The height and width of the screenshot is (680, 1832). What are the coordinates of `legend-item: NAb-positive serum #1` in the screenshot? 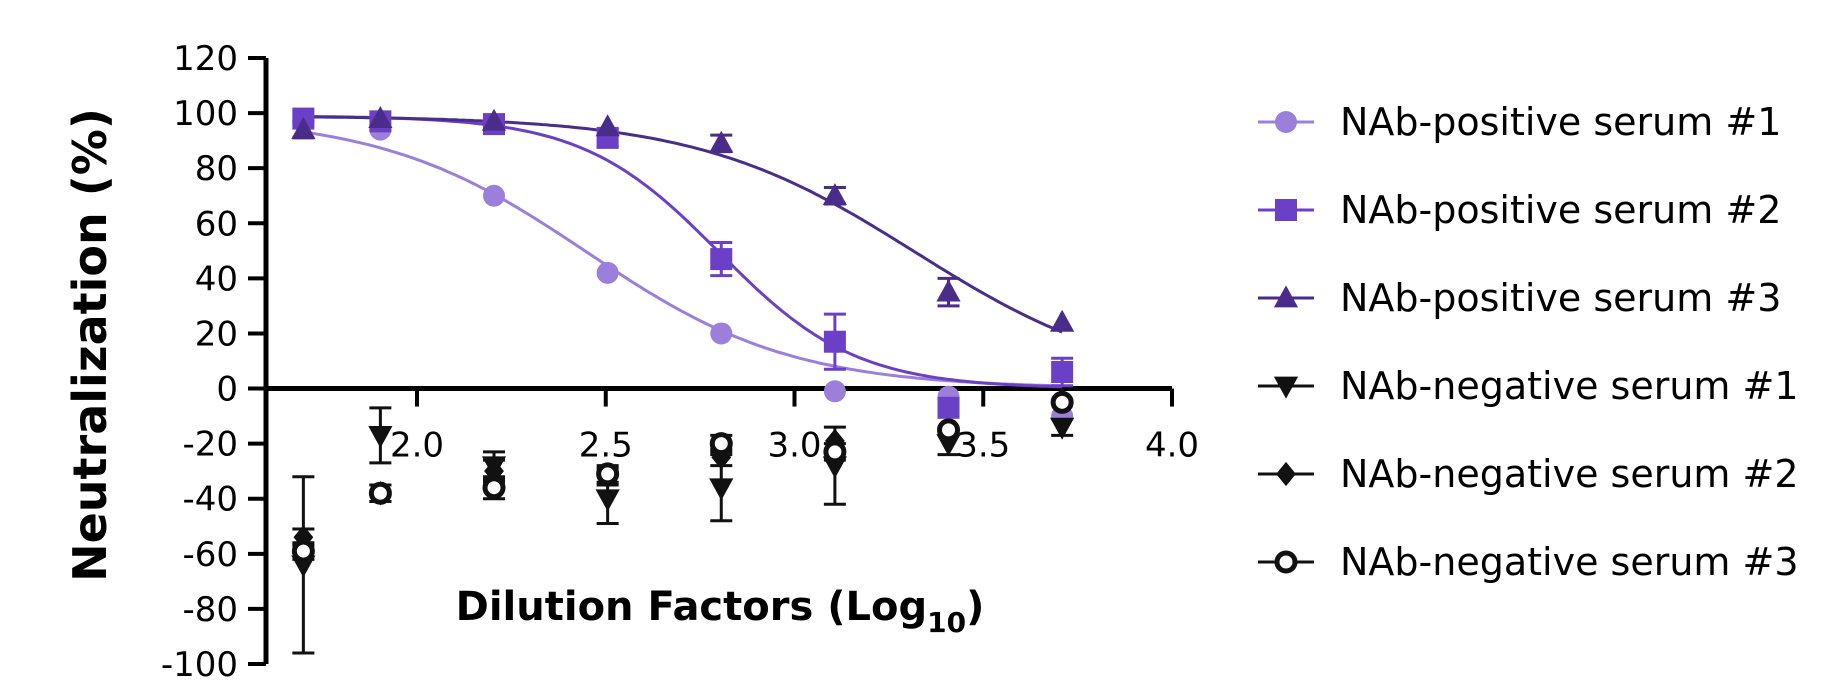 It's located at (1519, 122).